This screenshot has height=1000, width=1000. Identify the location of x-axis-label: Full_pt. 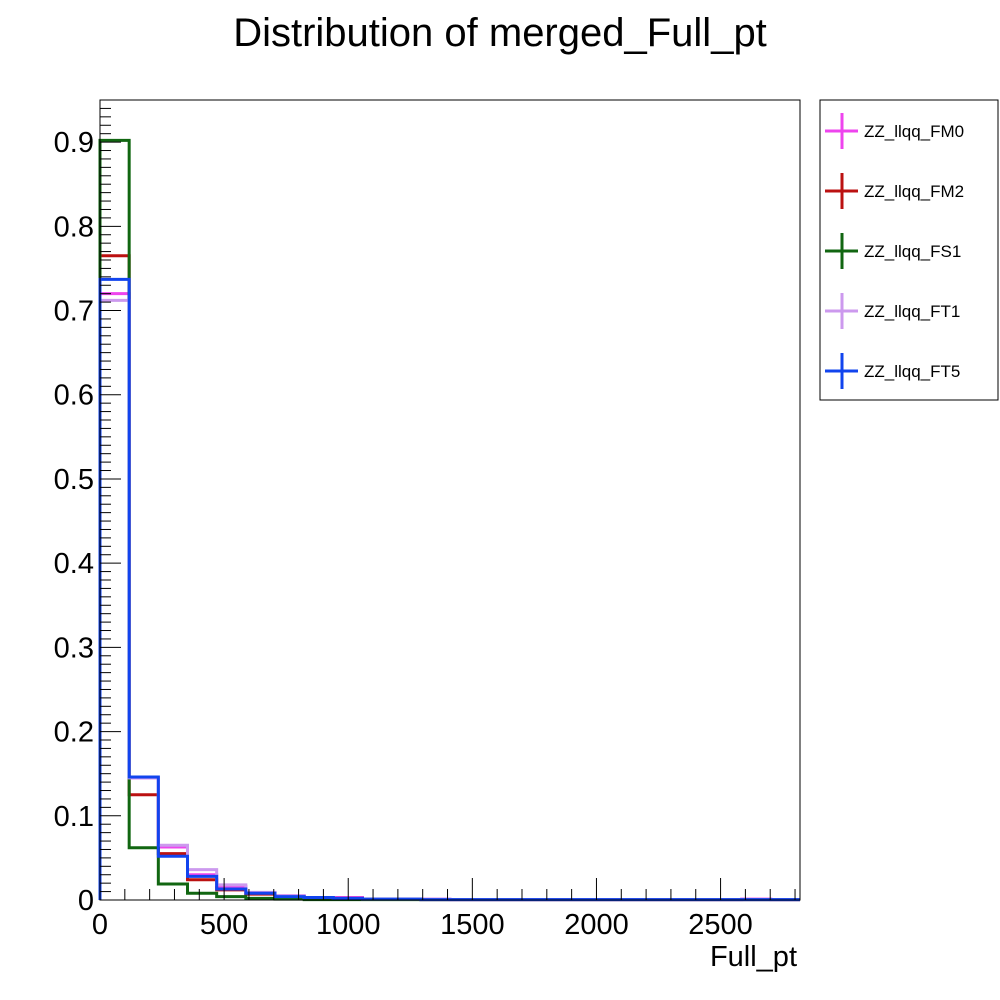
(753, 957).